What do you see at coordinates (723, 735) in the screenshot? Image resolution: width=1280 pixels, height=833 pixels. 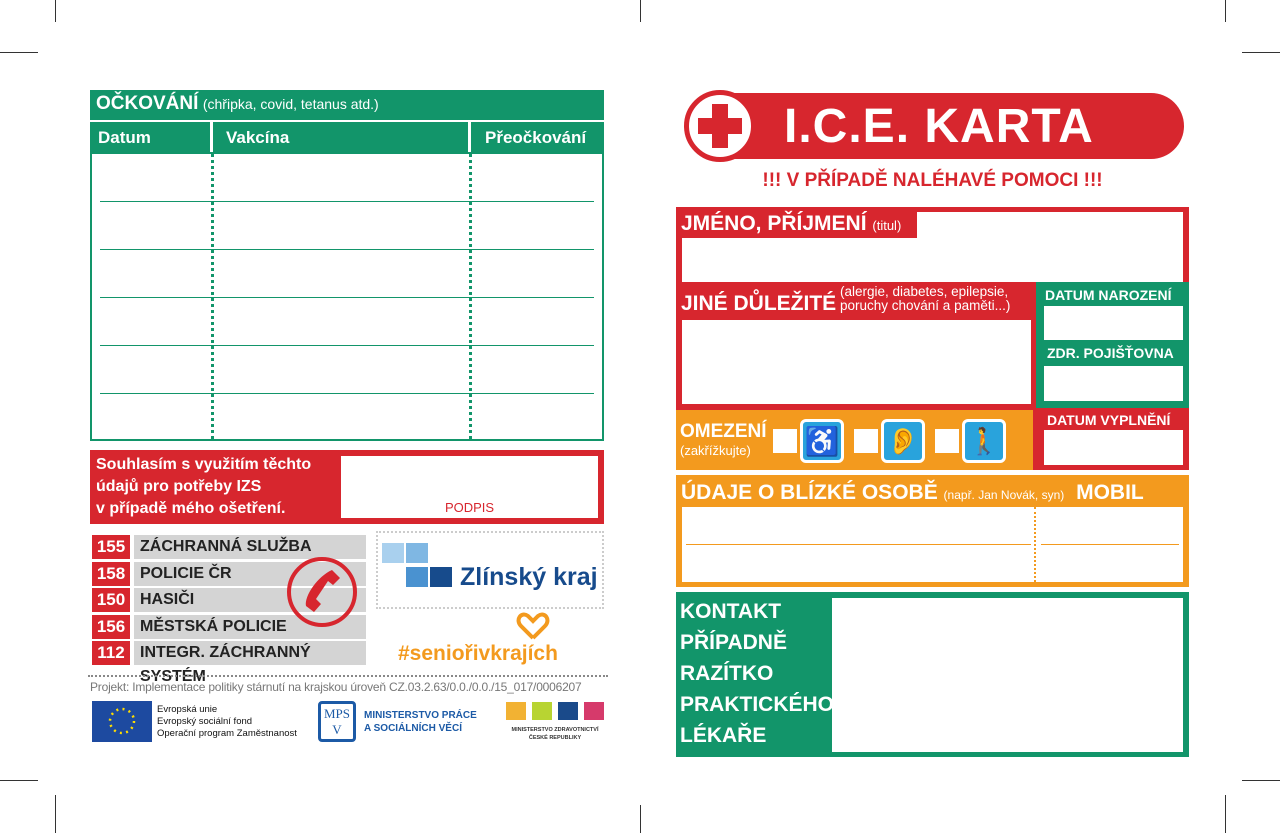 I see `doctor-line: LÉKAŘE` at bounding box center [723, 735].